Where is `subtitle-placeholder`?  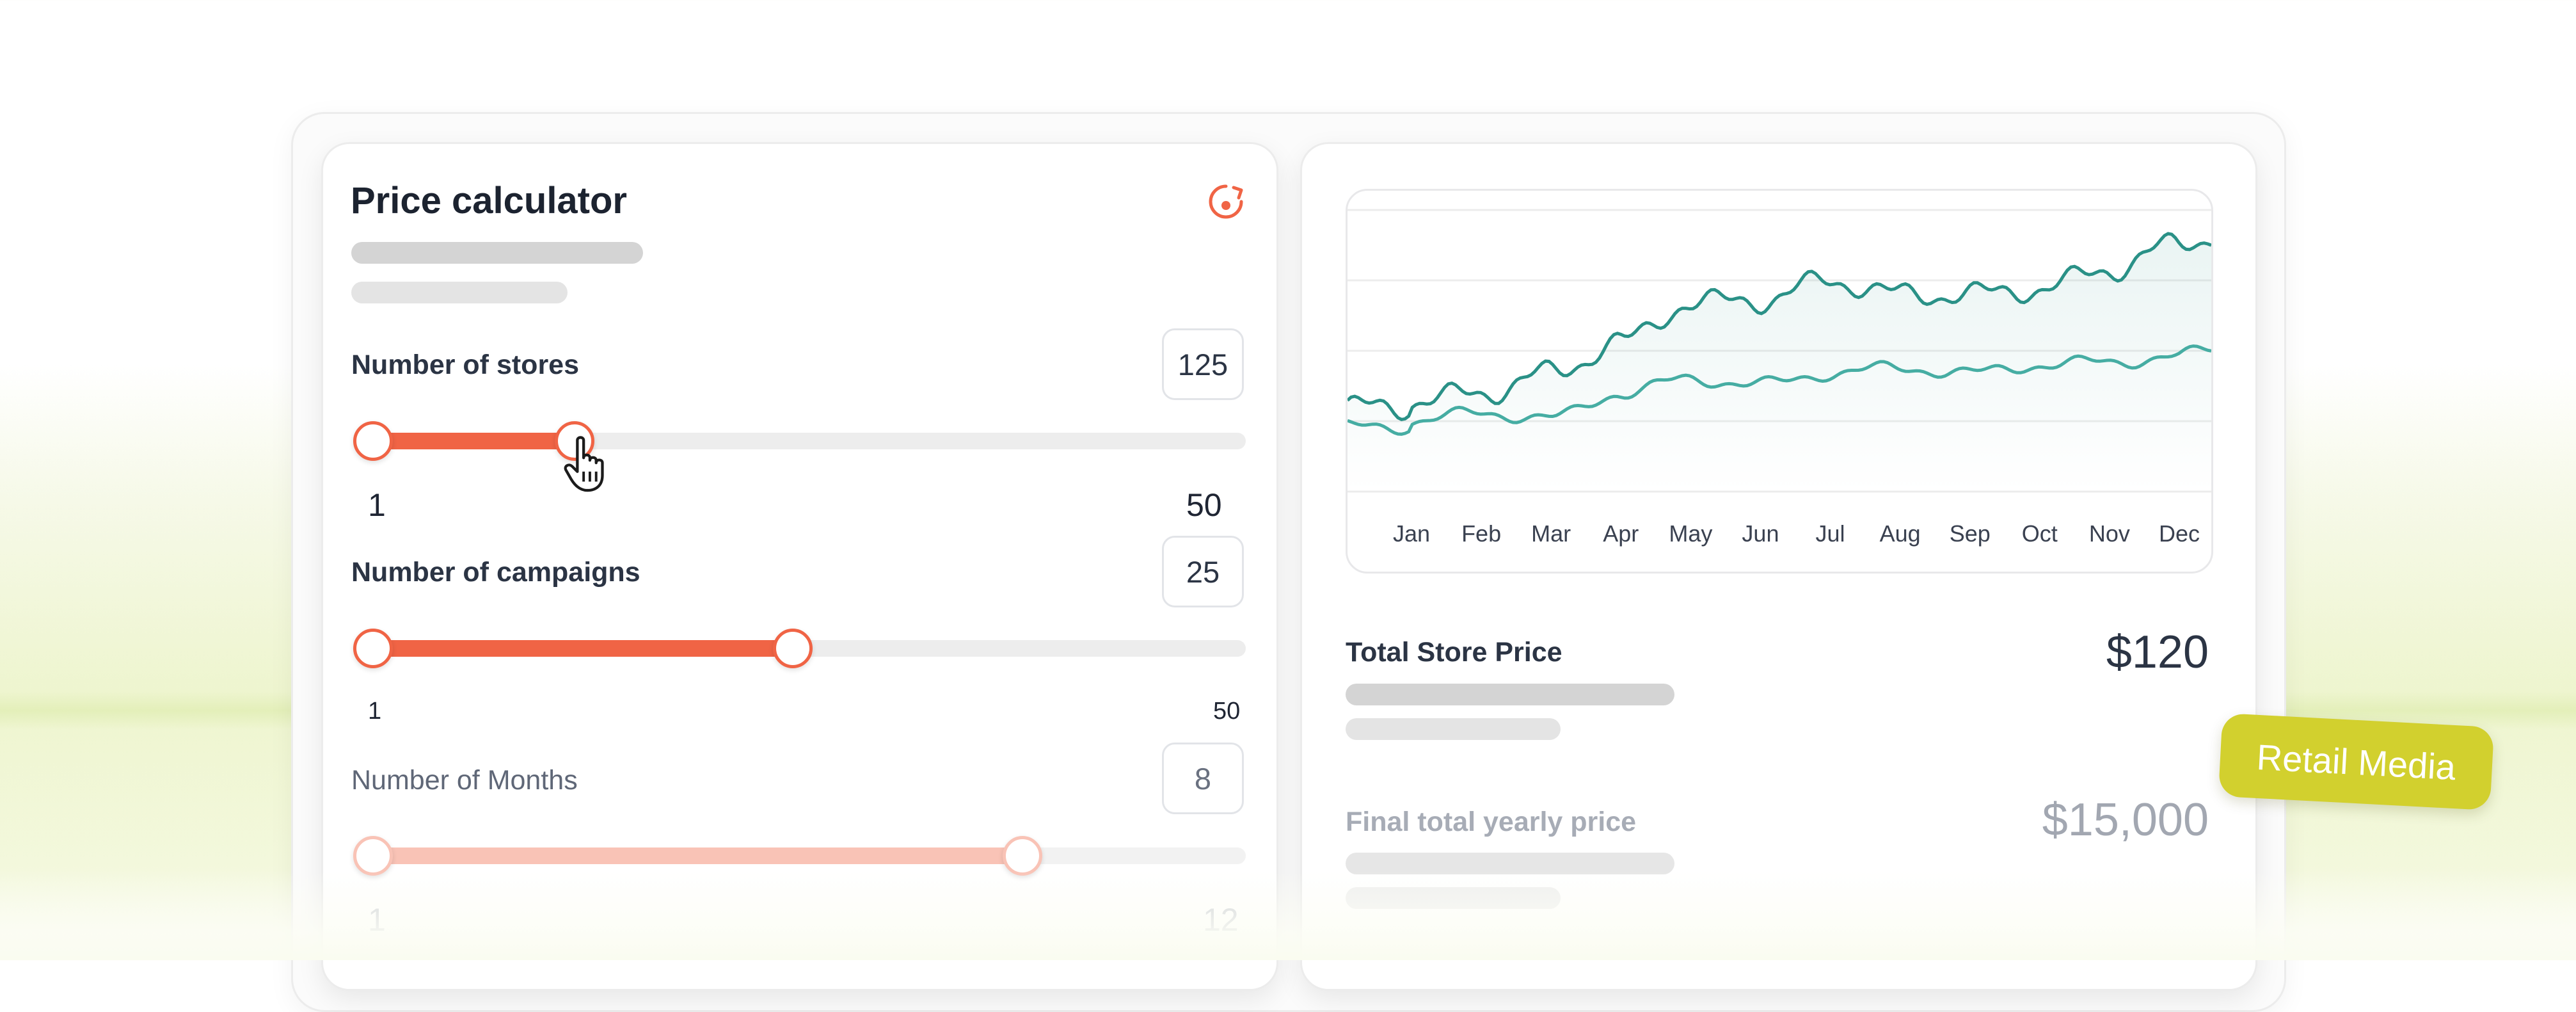 subtitle-placeholder is located at coordinates (497, 253).